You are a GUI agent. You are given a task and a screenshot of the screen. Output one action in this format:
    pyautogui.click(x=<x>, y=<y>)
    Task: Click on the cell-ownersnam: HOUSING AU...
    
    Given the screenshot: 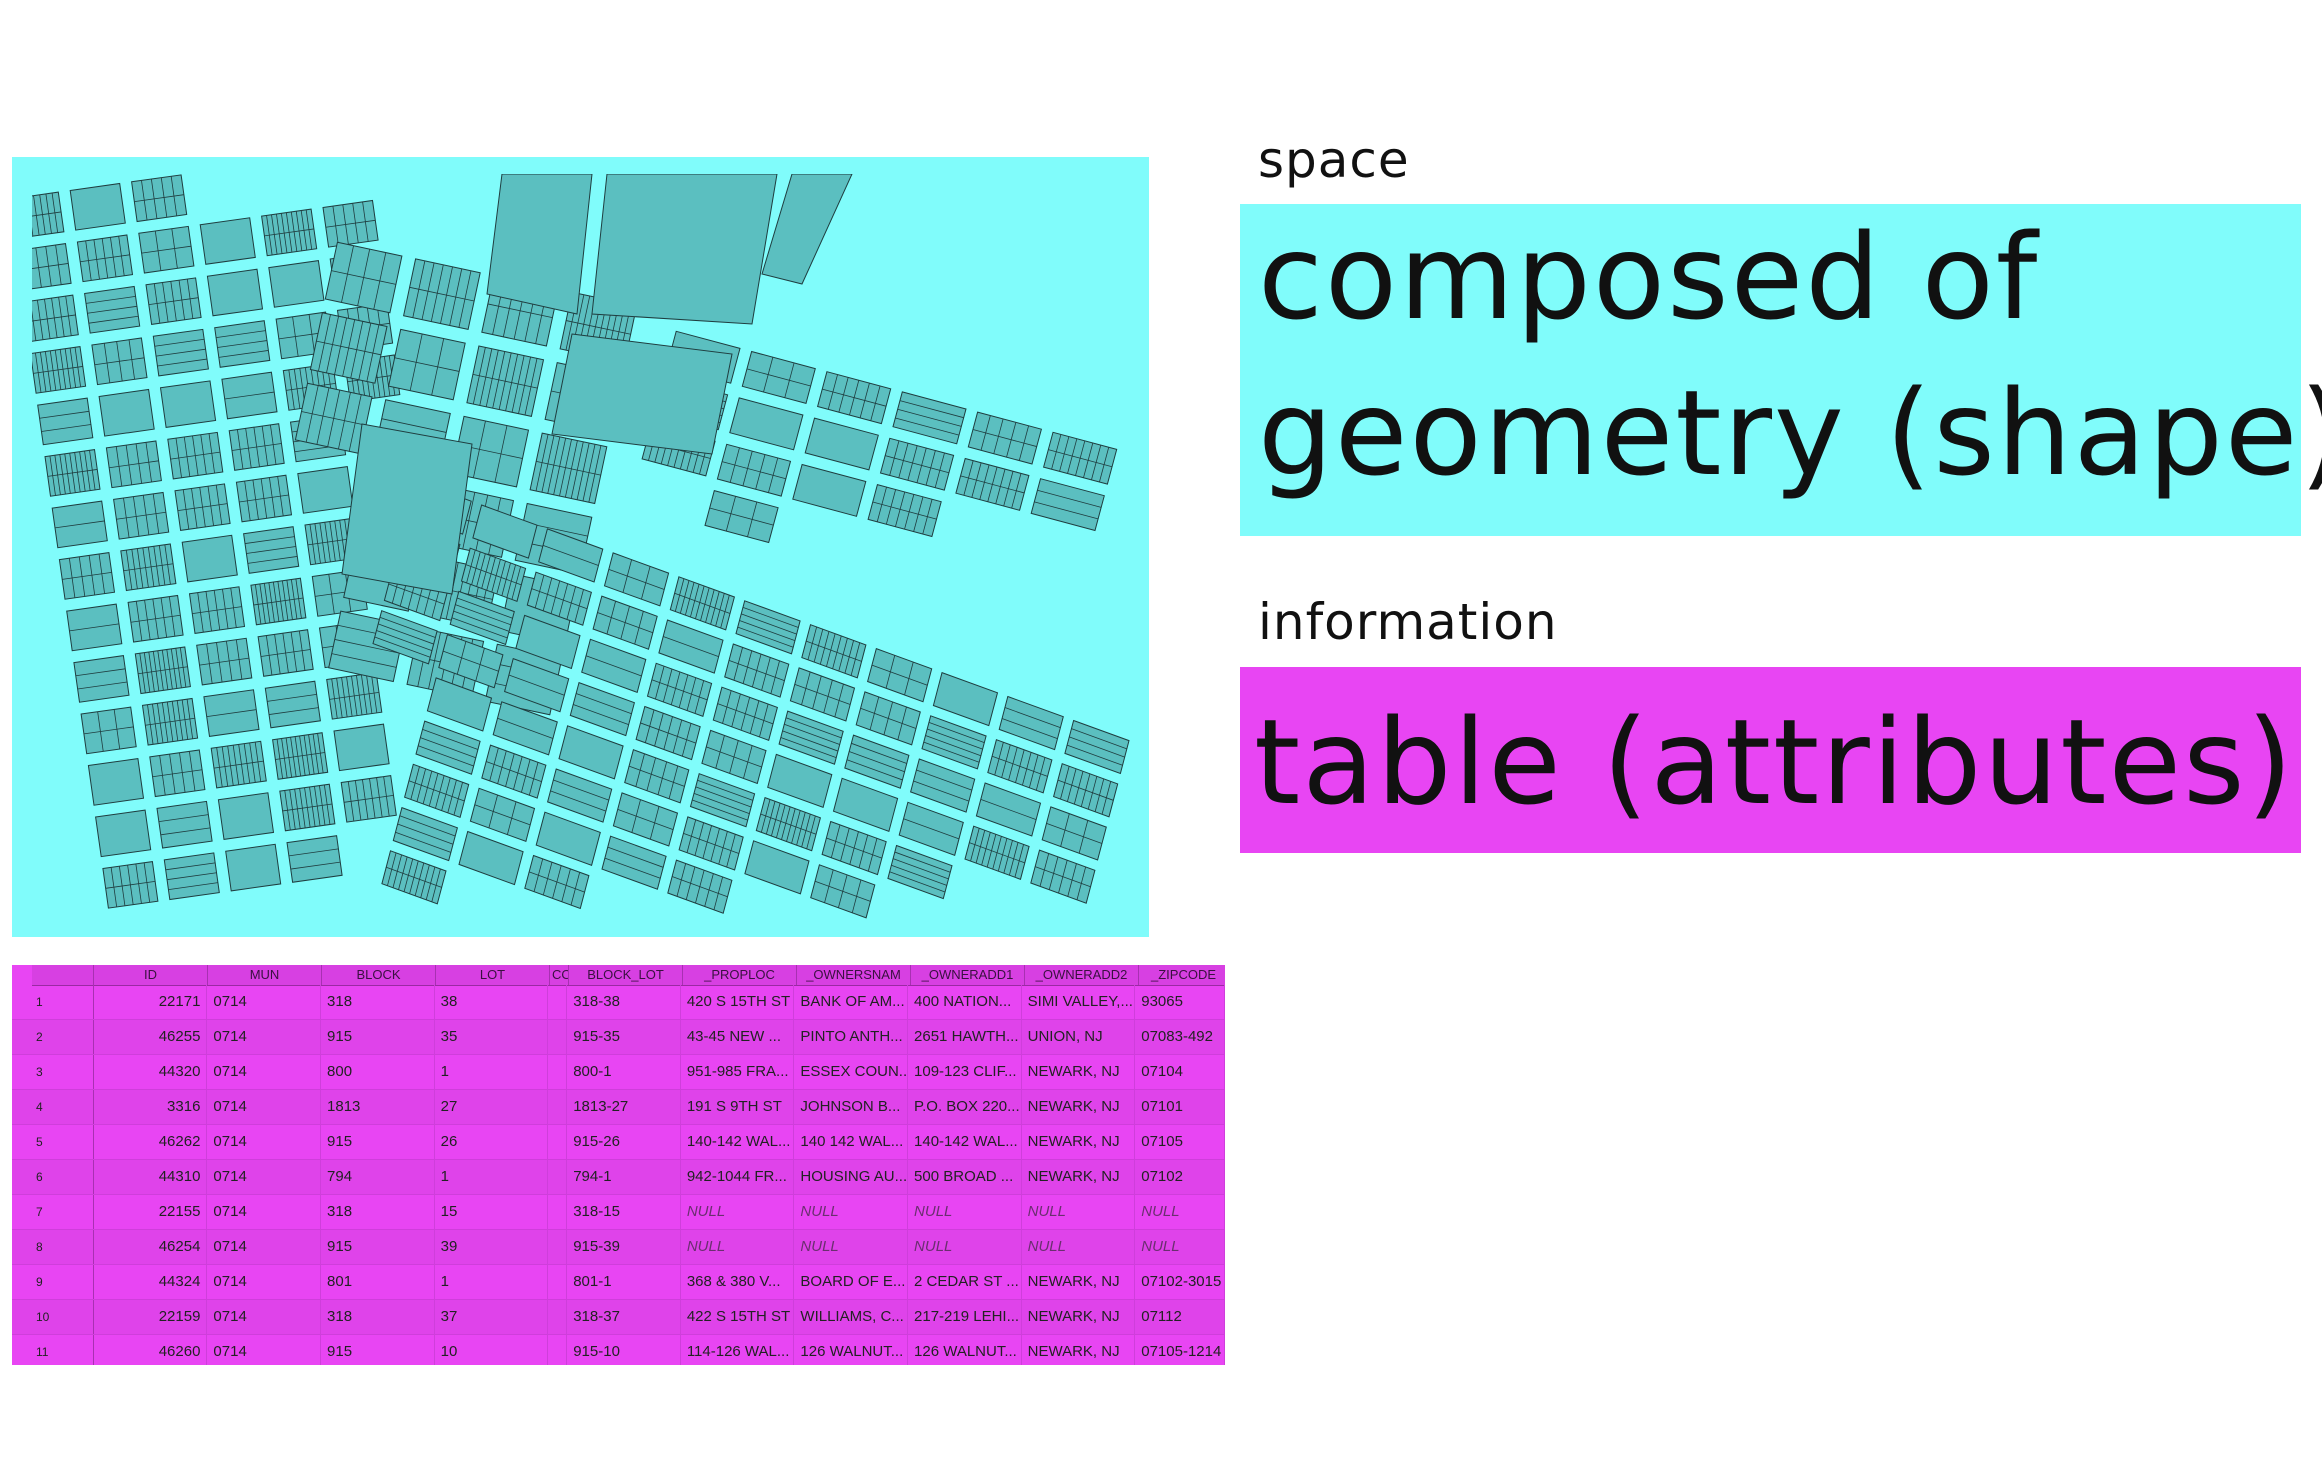 What is the action you would take?
    pyautogui.click(x=851, y=1177)
    